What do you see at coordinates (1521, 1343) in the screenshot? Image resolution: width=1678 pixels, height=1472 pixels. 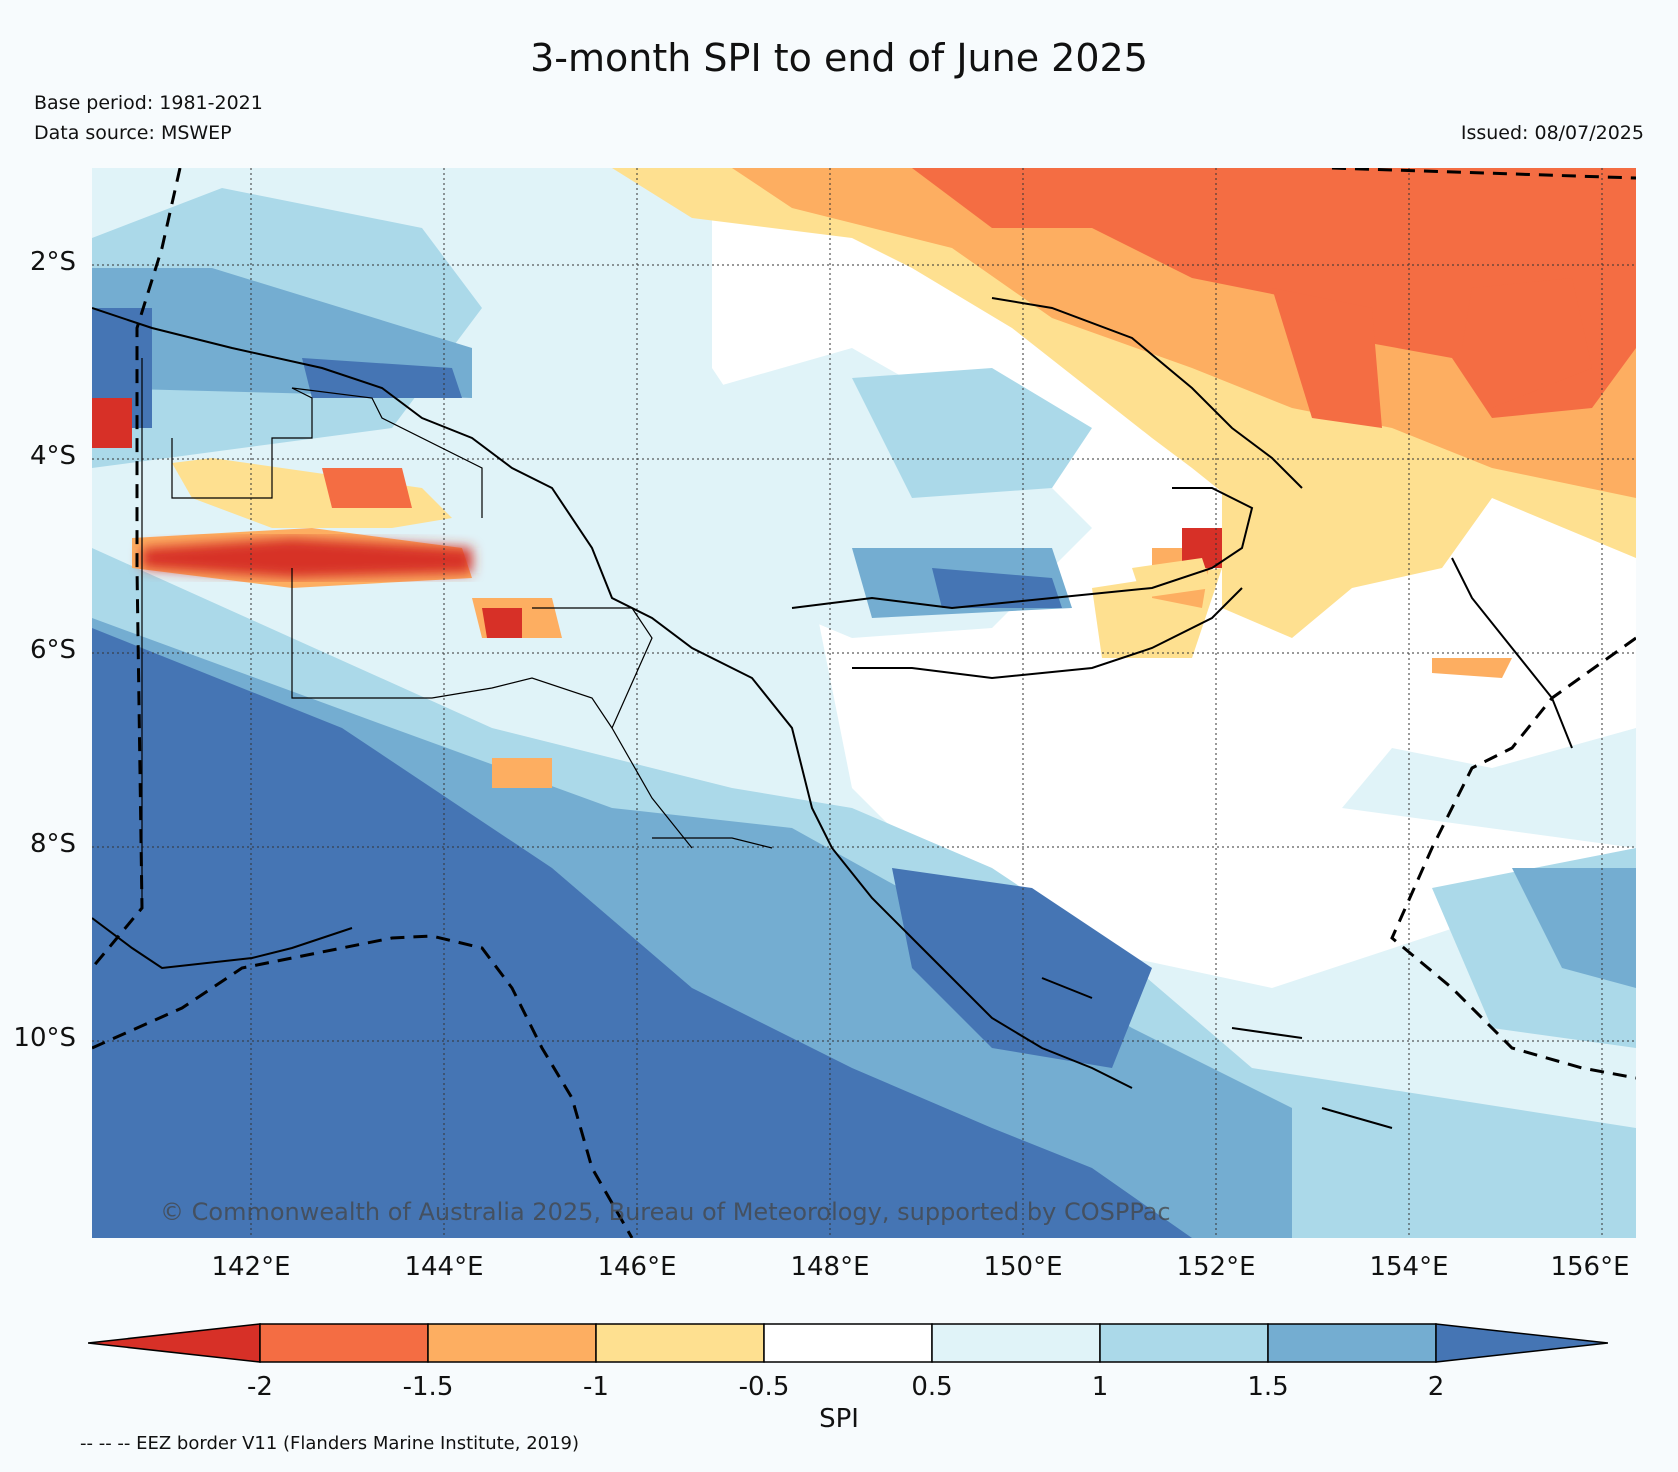 I see `colorbar-extend-high` at bounding box center [1521, 1343].